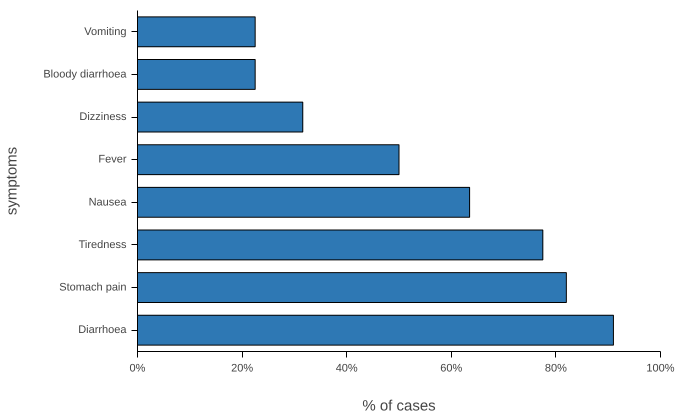 This screenshot has width=690, height=417. Describe the element at coordinates (103, 330) in the screenshot. I see `y-tick-label: Diarrhoea` at that location.